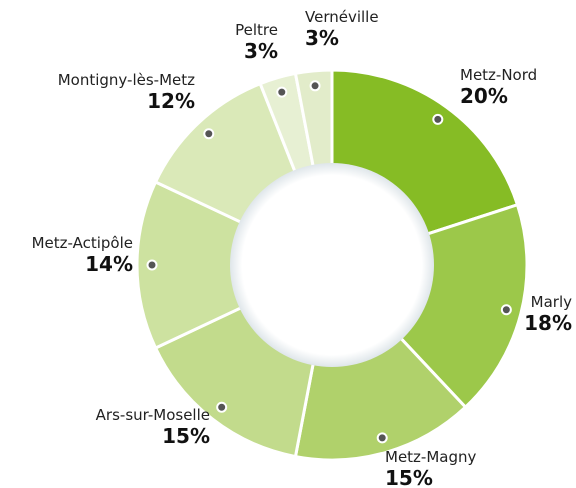 Image resolution: width=576 pixels, height=488 pixels. I want to click on slice-value: 20%, so click(484, 96).